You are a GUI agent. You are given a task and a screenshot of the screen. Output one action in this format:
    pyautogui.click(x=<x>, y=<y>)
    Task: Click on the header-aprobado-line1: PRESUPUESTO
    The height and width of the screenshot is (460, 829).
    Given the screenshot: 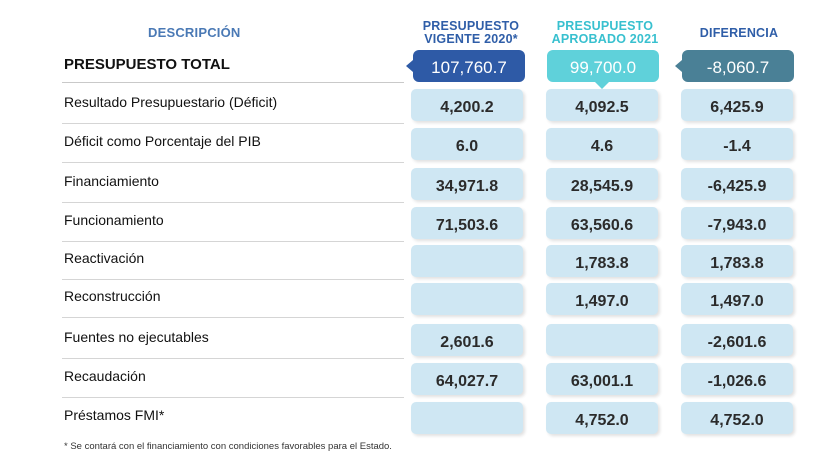 What is the action you would take?
    pyautogui.click(x=605, y=26)
    